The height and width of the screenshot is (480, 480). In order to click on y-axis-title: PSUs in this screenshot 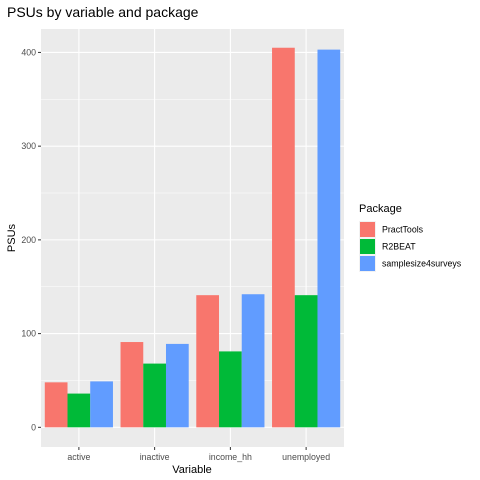, I will do `click(12, 237)`.